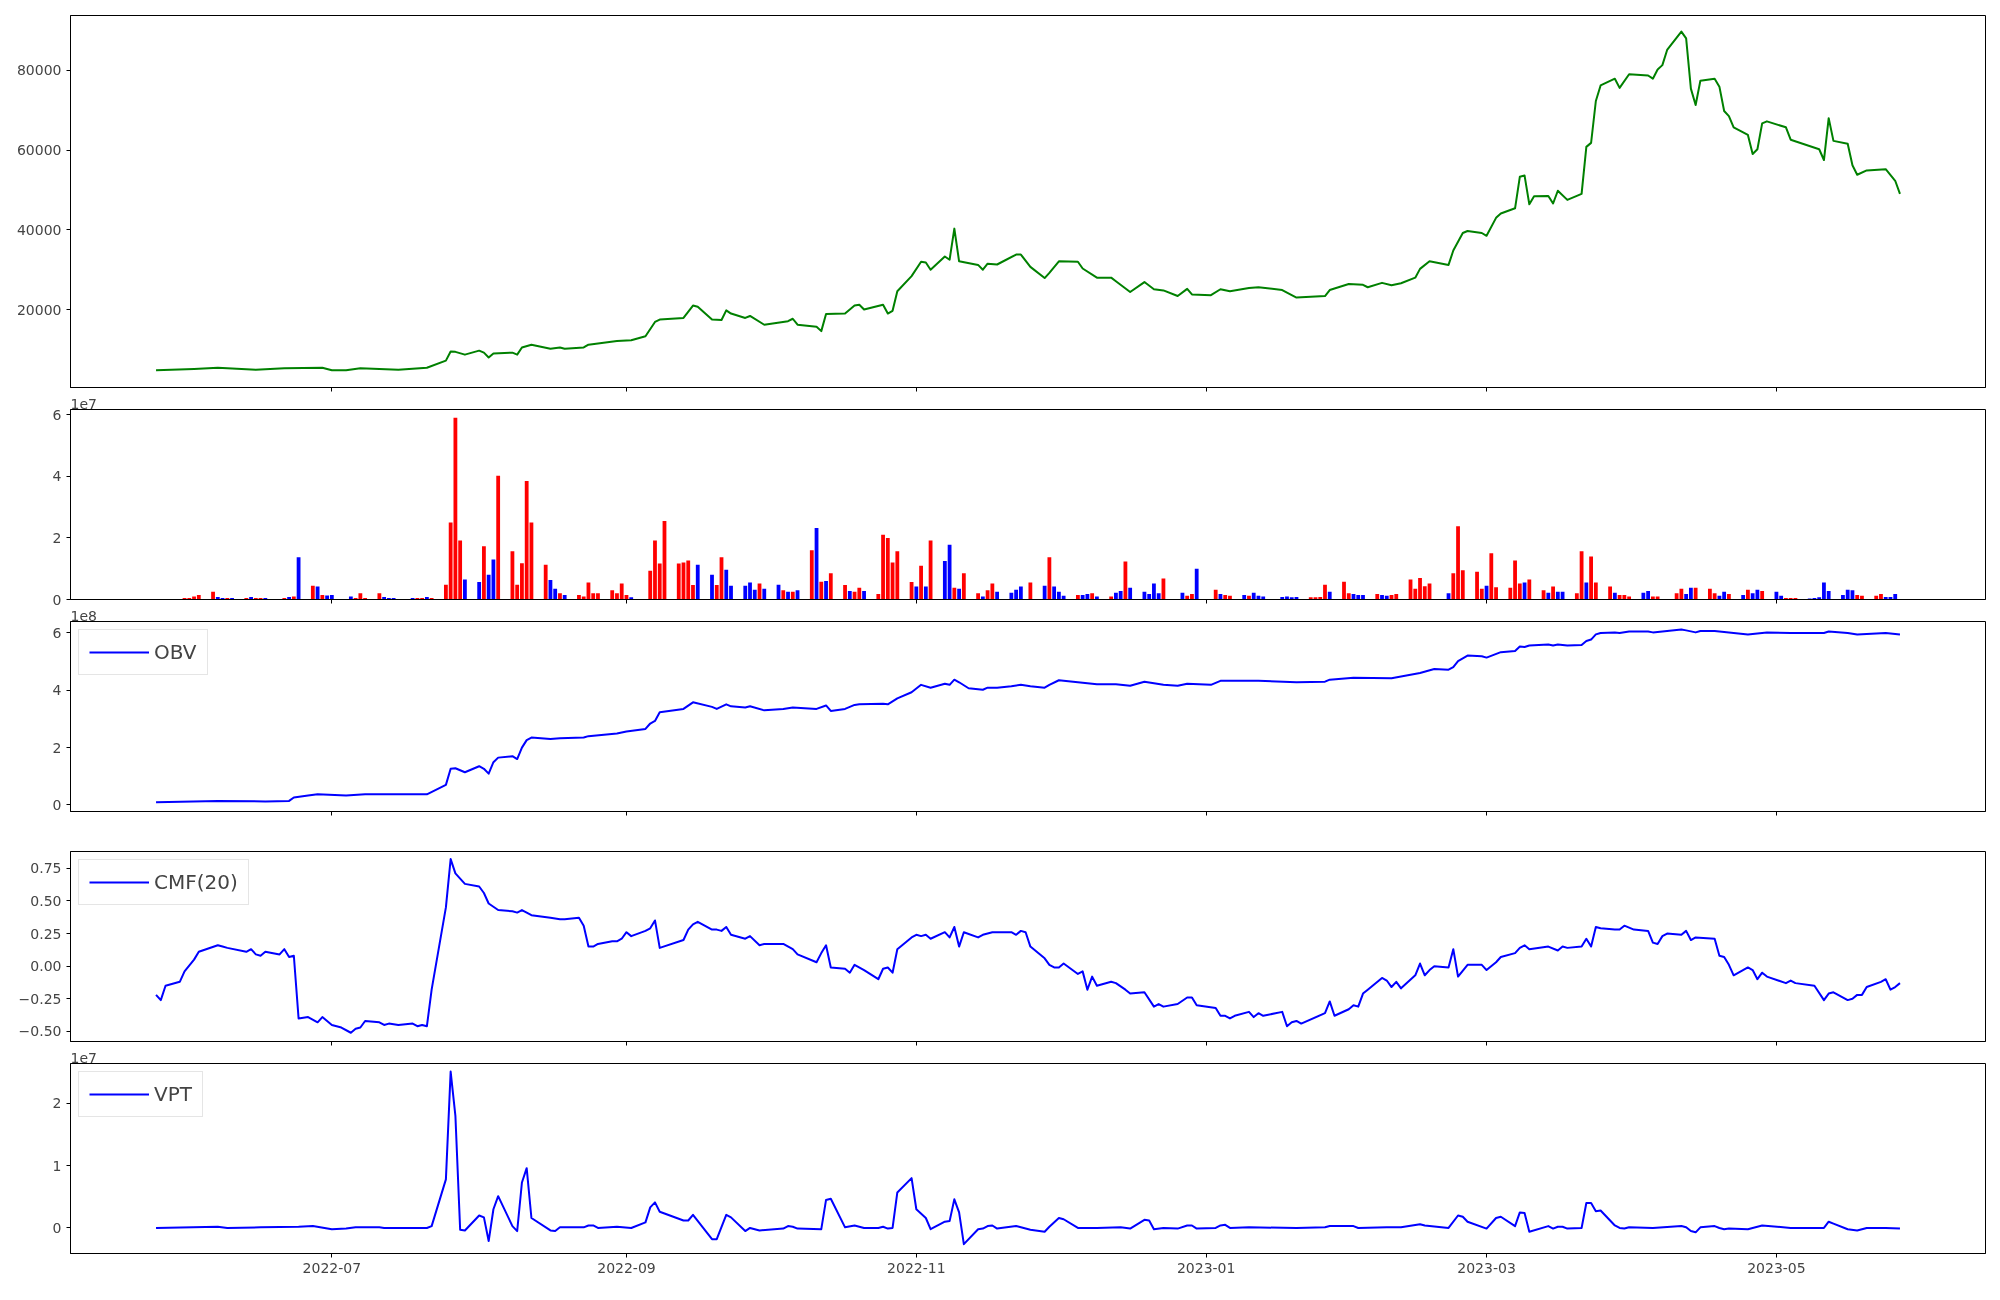 The height and width of the screenshot is (1300, 2000). What do you see at coordinates (57, 1165) in the screenshot?
I see `y-tick-label: 1` at bounding box center [57, 1165].